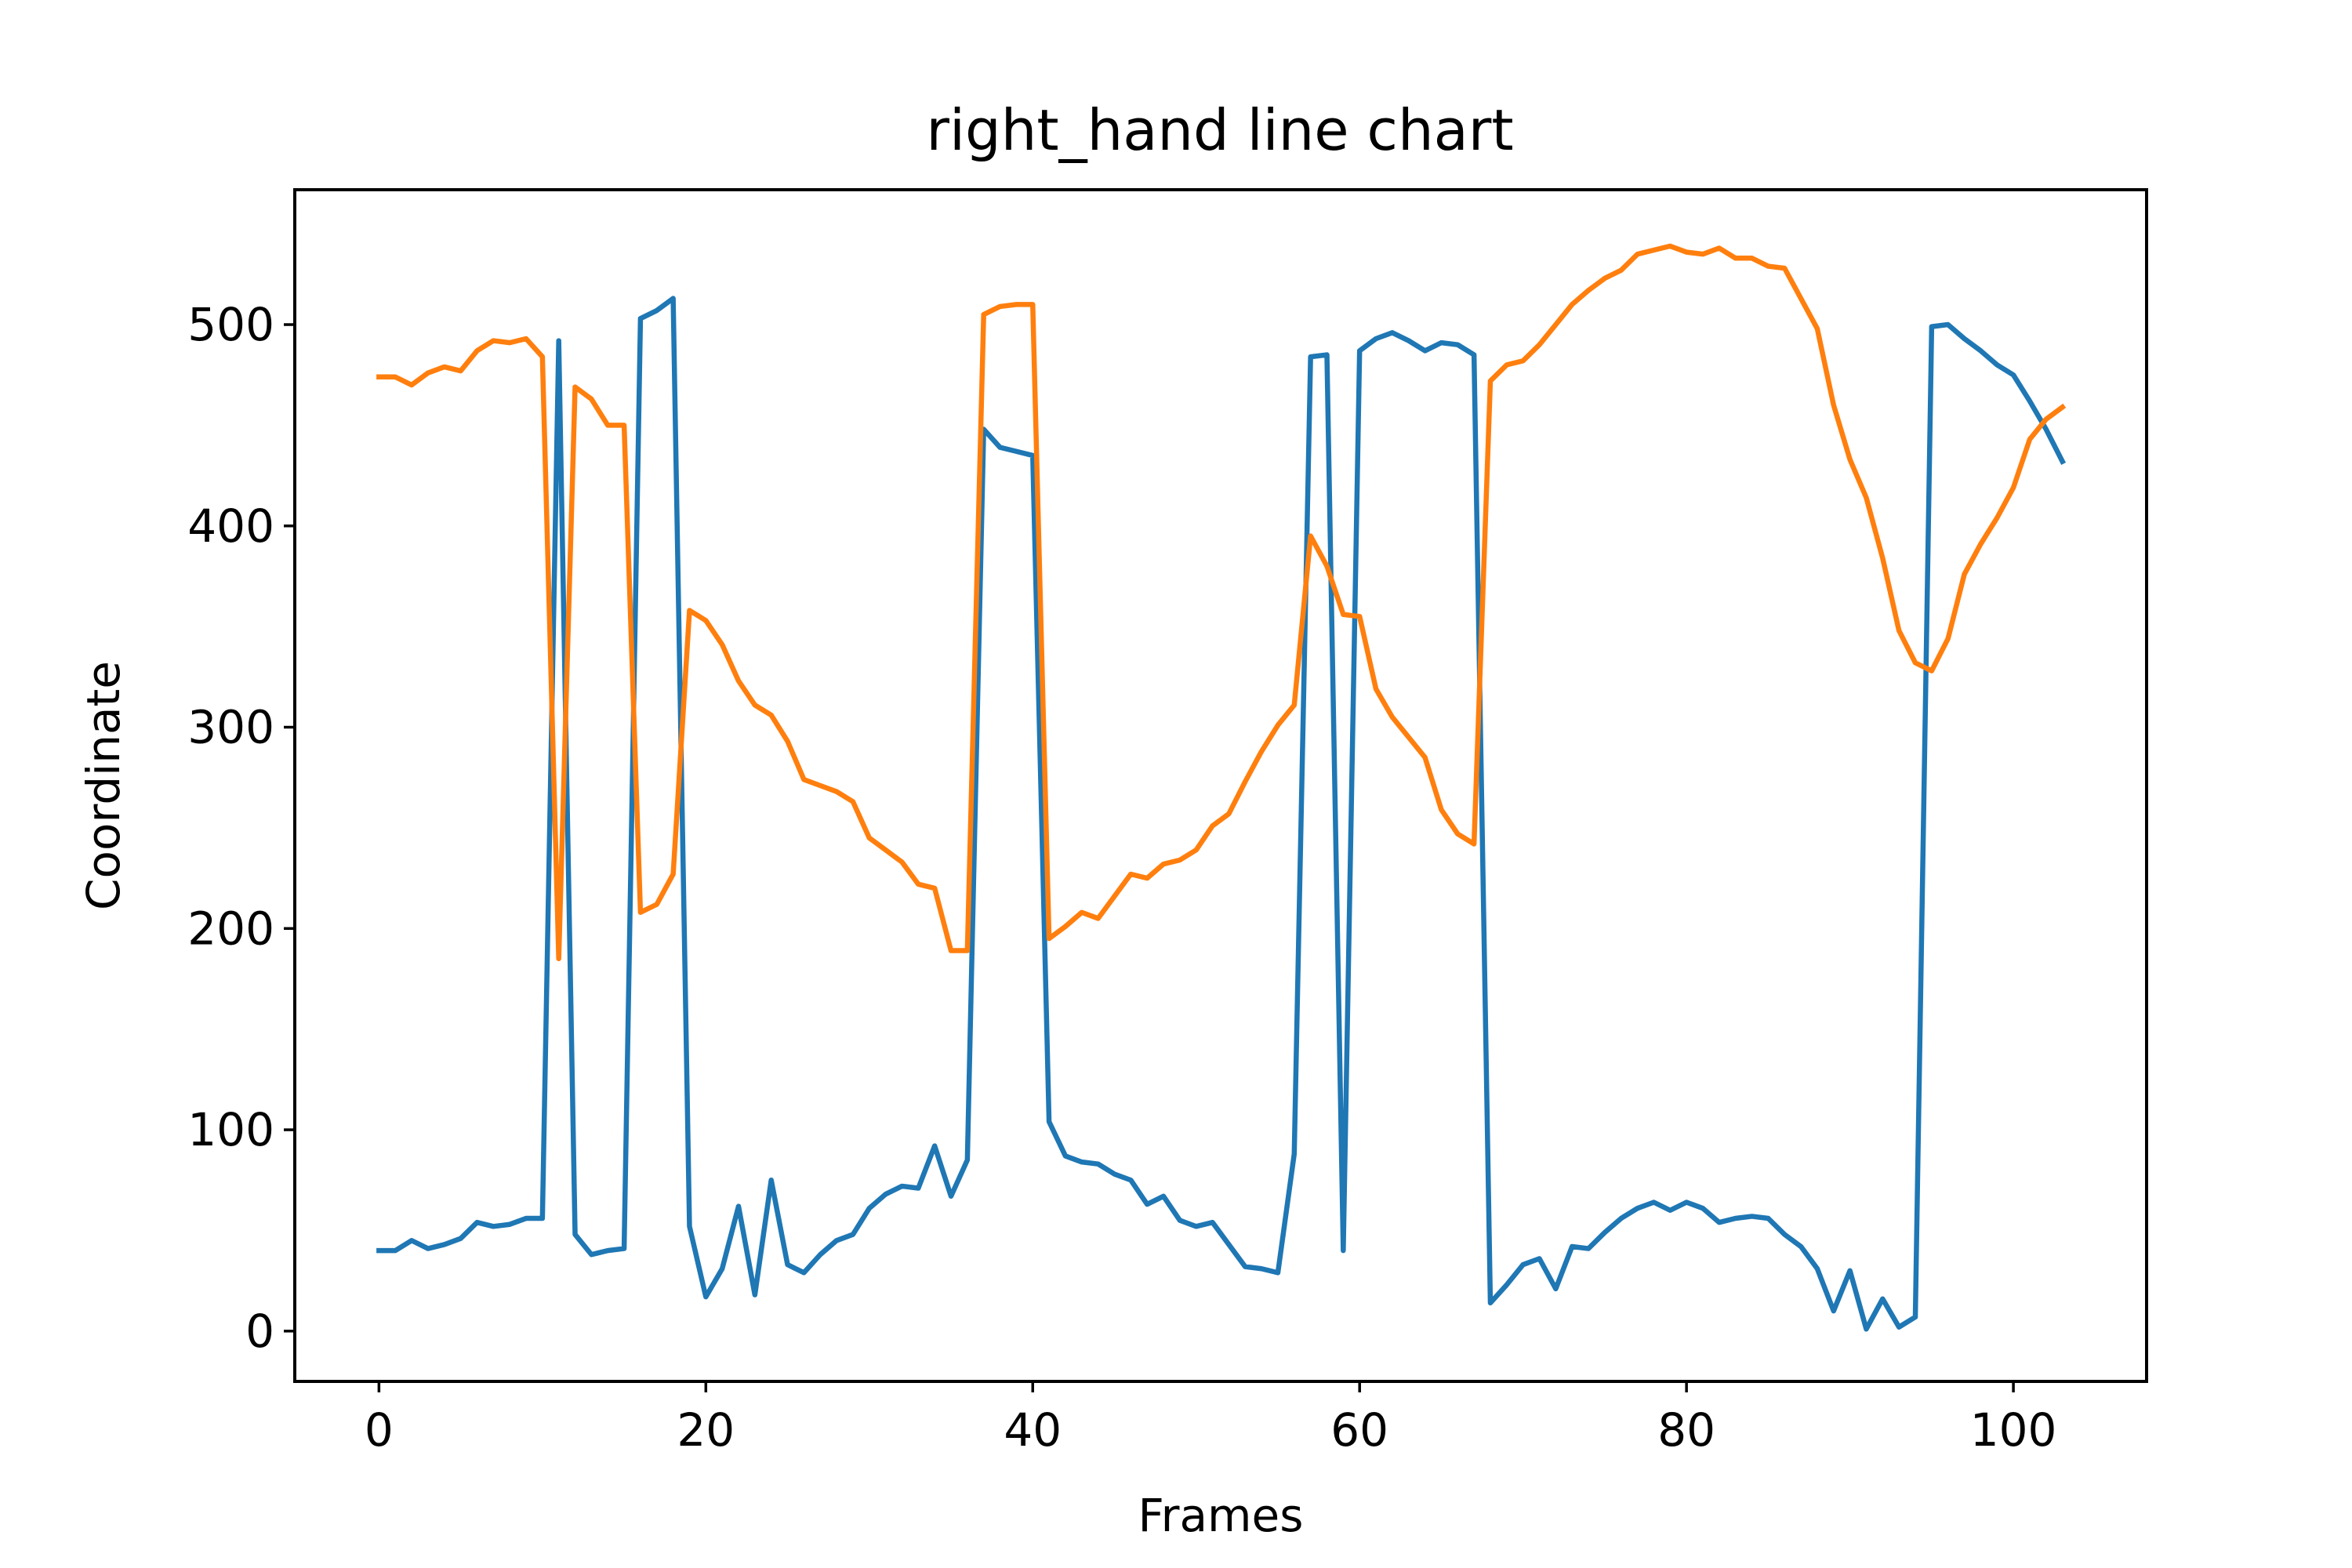 The width and height of the screenshot is (2352, 1568). I want to click on x-tick-label: 100, so click(2013, 1430).